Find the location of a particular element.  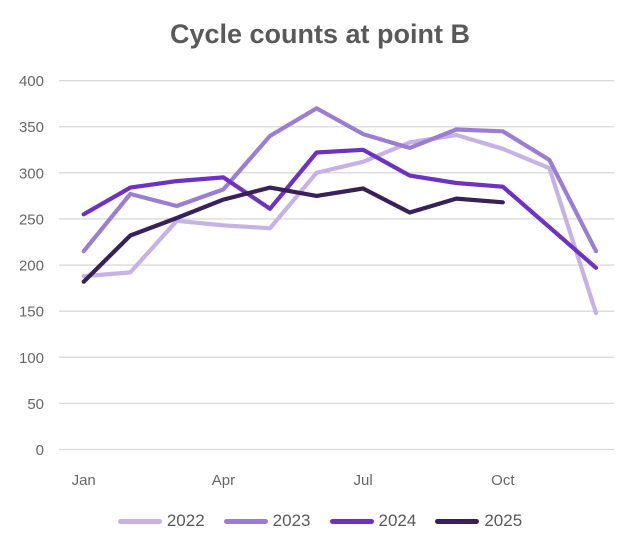

y-tick-label-250: 250 is located at coordinates (31, 219).